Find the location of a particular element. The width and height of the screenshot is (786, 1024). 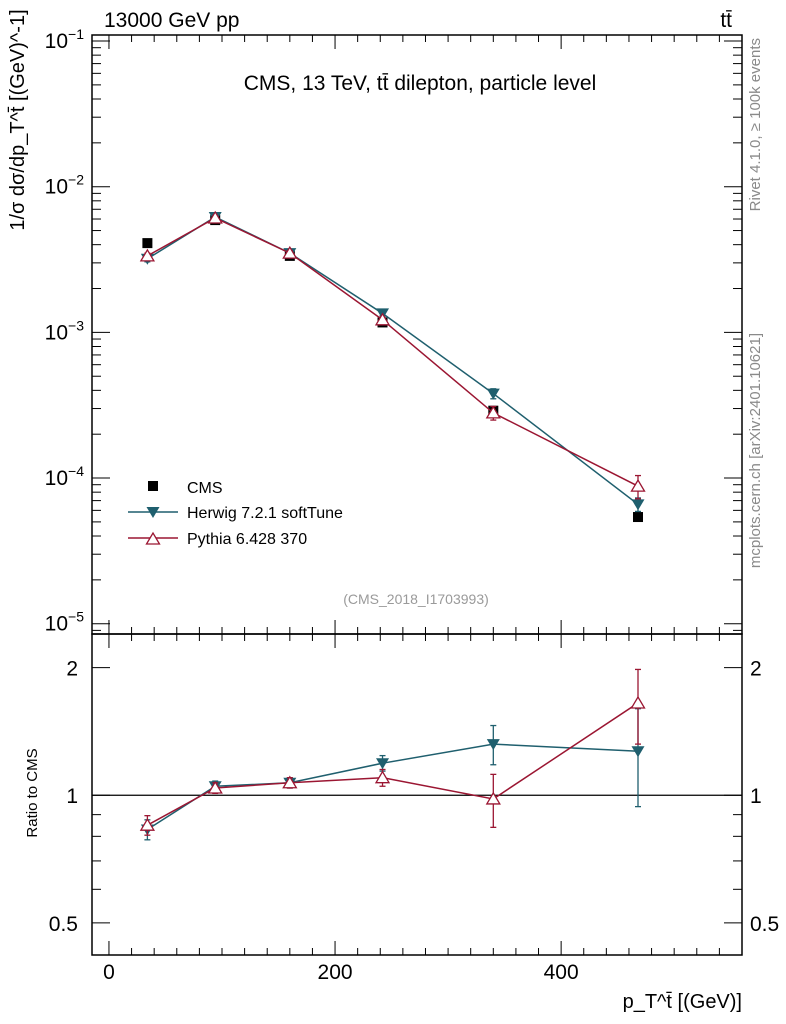

y-tick-label: 10⁻³ is located at coordinates (65, 330).